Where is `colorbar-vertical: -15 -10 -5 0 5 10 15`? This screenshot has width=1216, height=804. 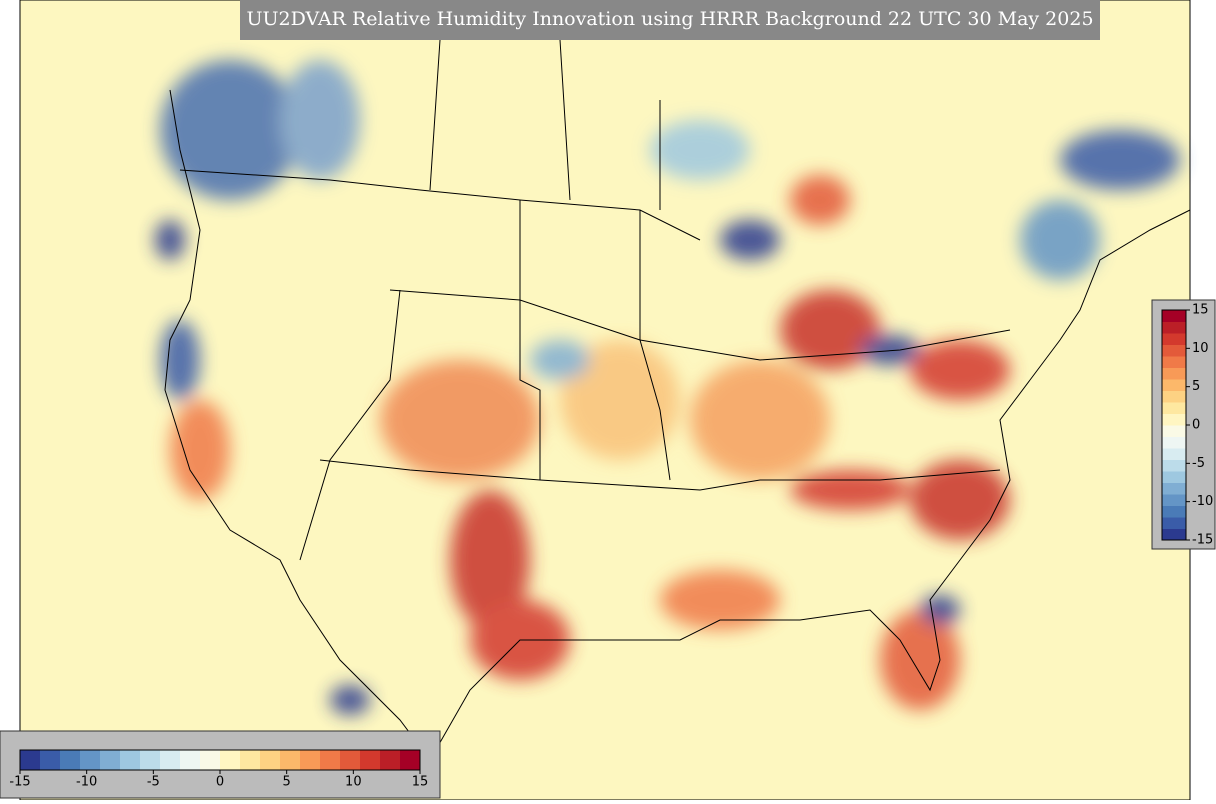 colorbar-vertical: -15 -10 -5 0 5 10 15 is located at coordinates (1187, 425).